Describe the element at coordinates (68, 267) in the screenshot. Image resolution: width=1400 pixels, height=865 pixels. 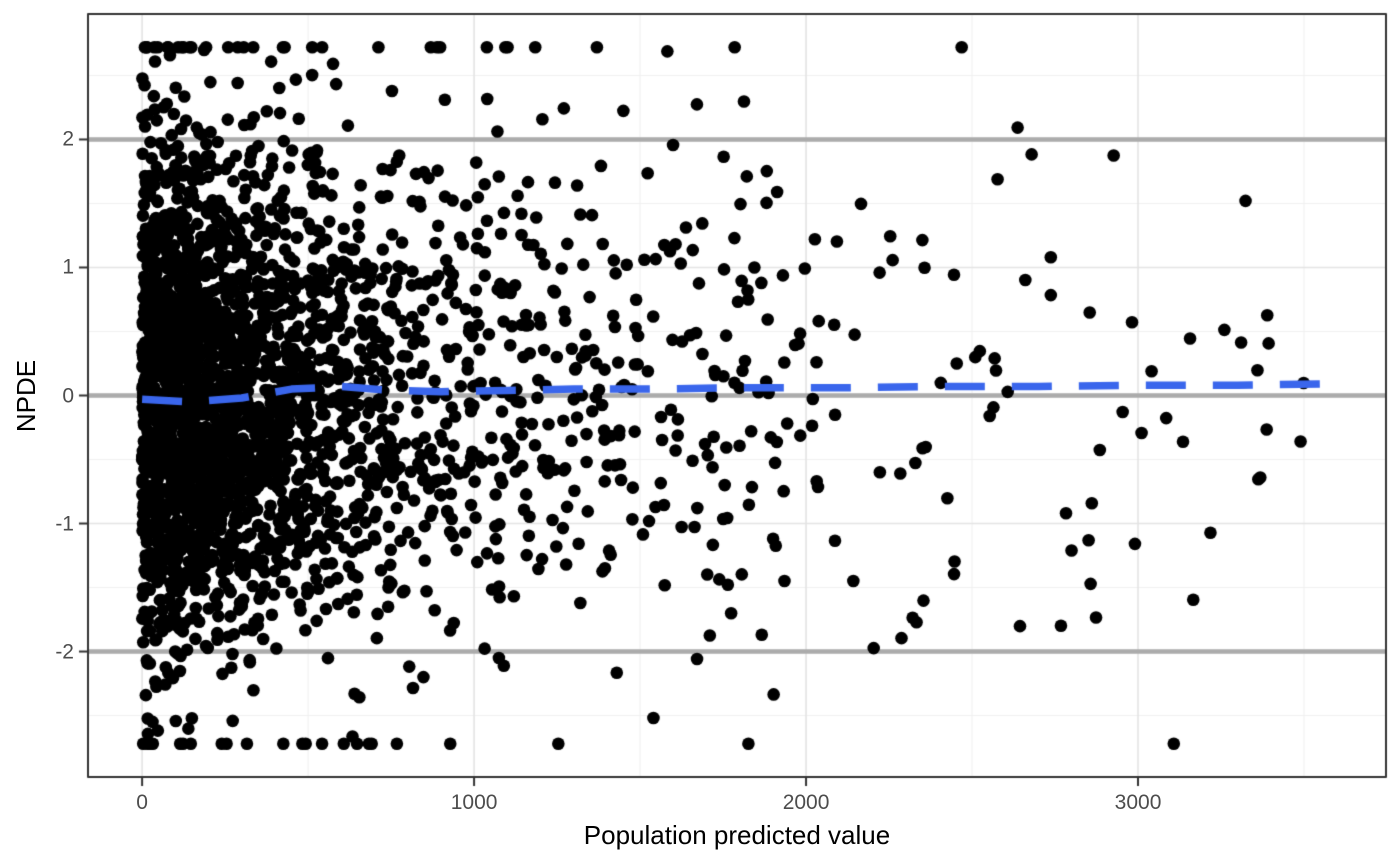
I see `y-tick-label-1: 1` at that location.